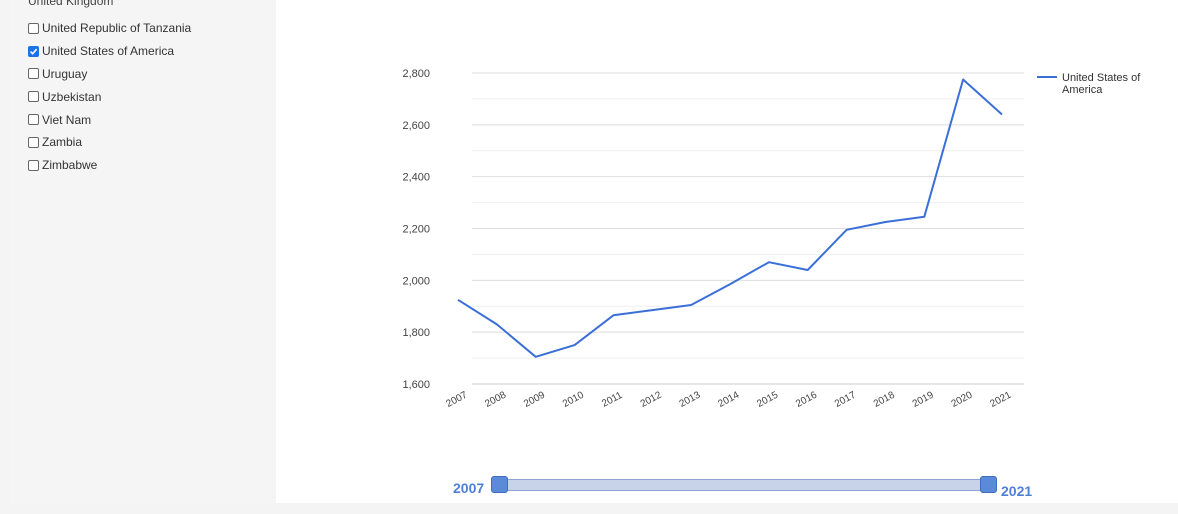  What do you see at coordinates (495, 400) in the screenshot?
I see `x-tick-label: 2008` at bounding box center [495, 400].